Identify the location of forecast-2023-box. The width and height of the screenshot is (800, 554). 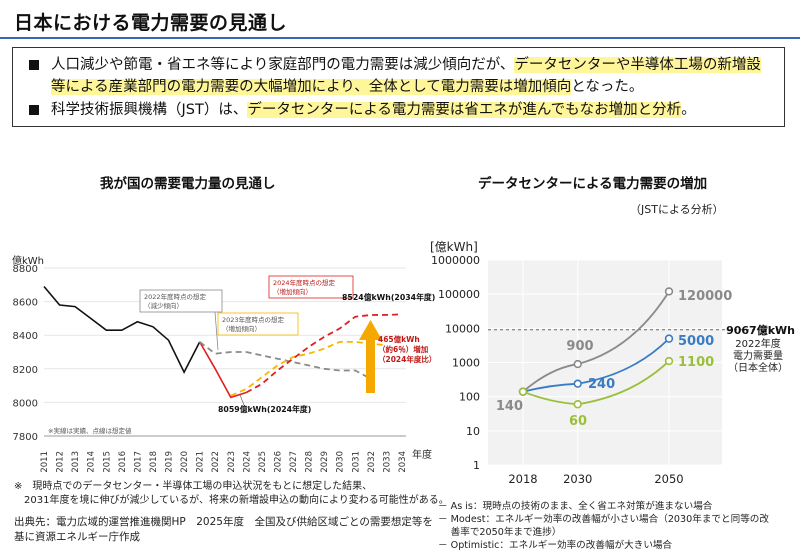
(258, 324).